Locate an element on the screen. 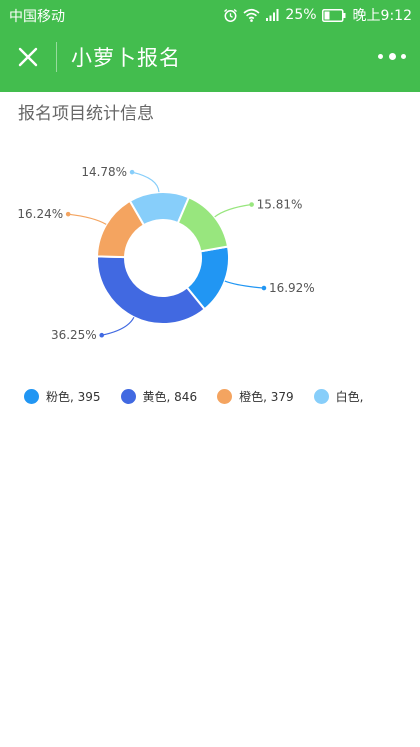  close-button is located at coordinates (28, 57).